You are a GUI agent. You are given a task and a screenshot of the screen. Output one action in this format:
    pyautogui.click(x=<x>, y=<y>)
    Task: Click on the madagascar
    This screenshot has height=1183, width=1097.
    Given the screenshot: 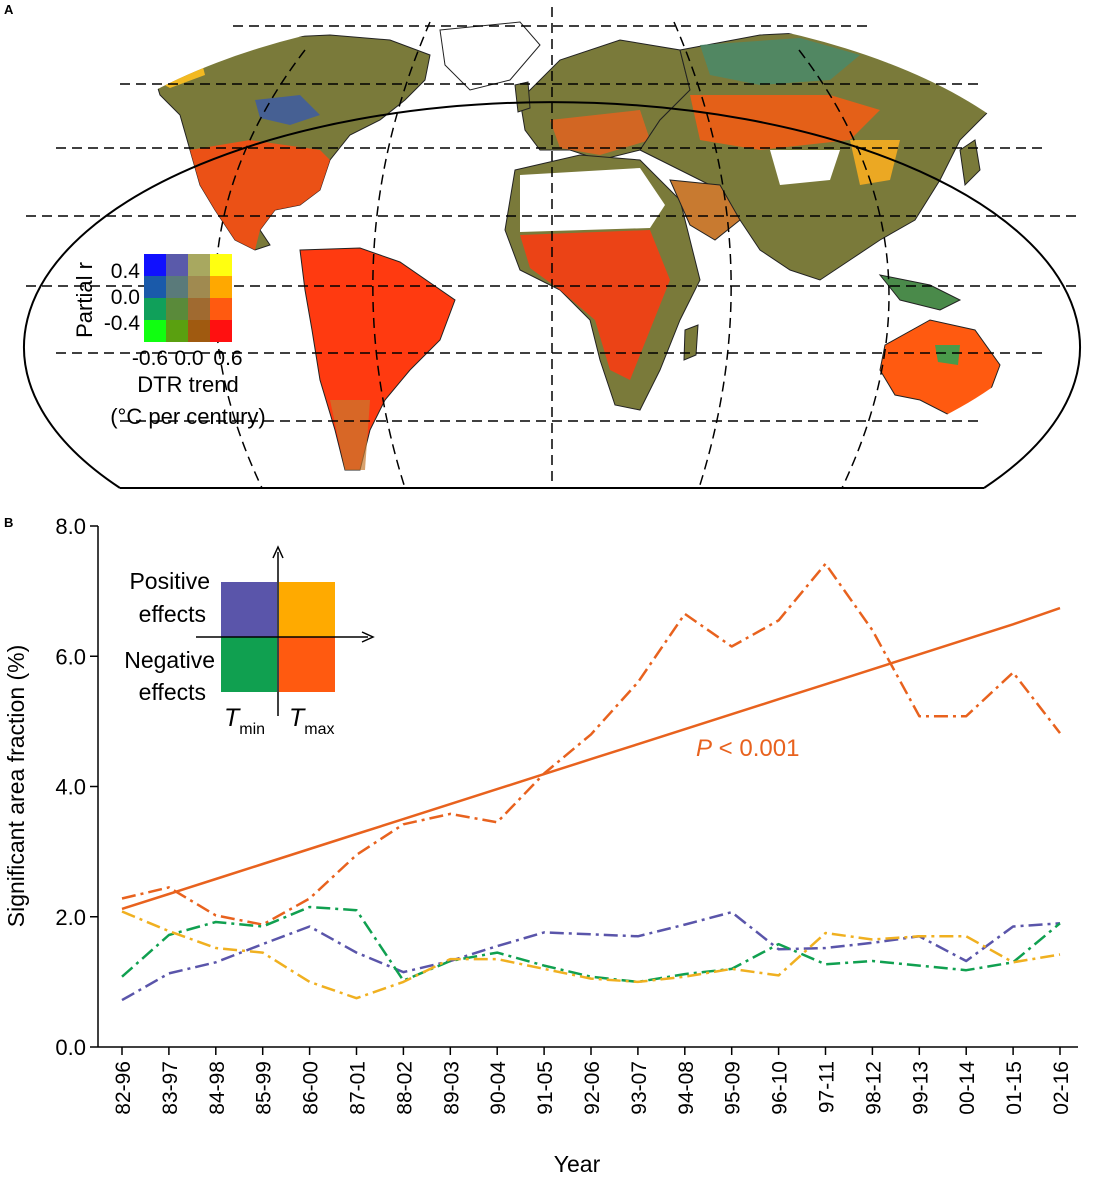 What is the action you would take?
    pyautogui.click(x=691, y=342)
    